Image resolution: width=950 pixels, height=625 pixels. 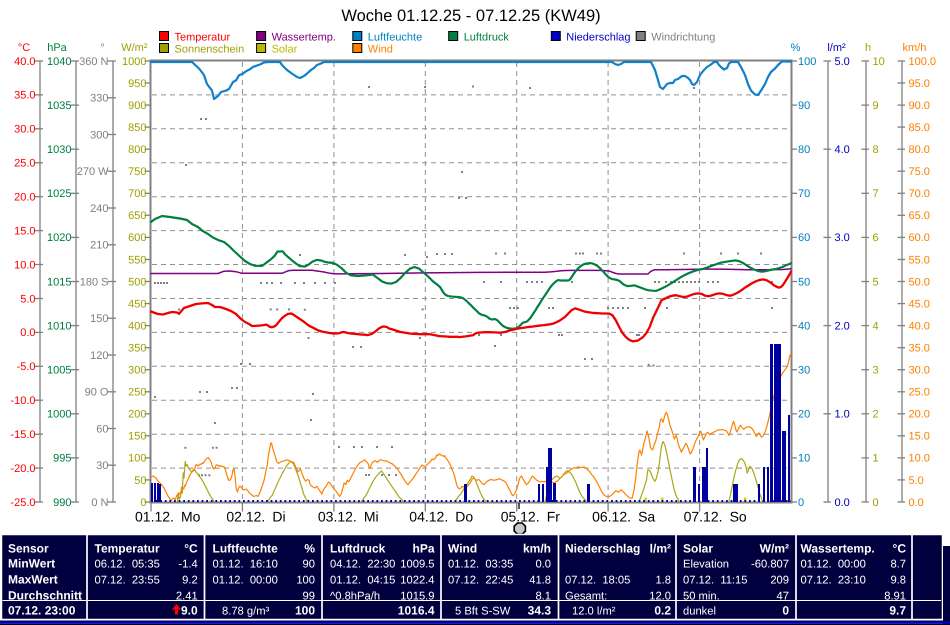 What do you see at coordinates (540, 611) in the screenshot?
I see `svg-text: 34.3` at bounding box center [540, 611].